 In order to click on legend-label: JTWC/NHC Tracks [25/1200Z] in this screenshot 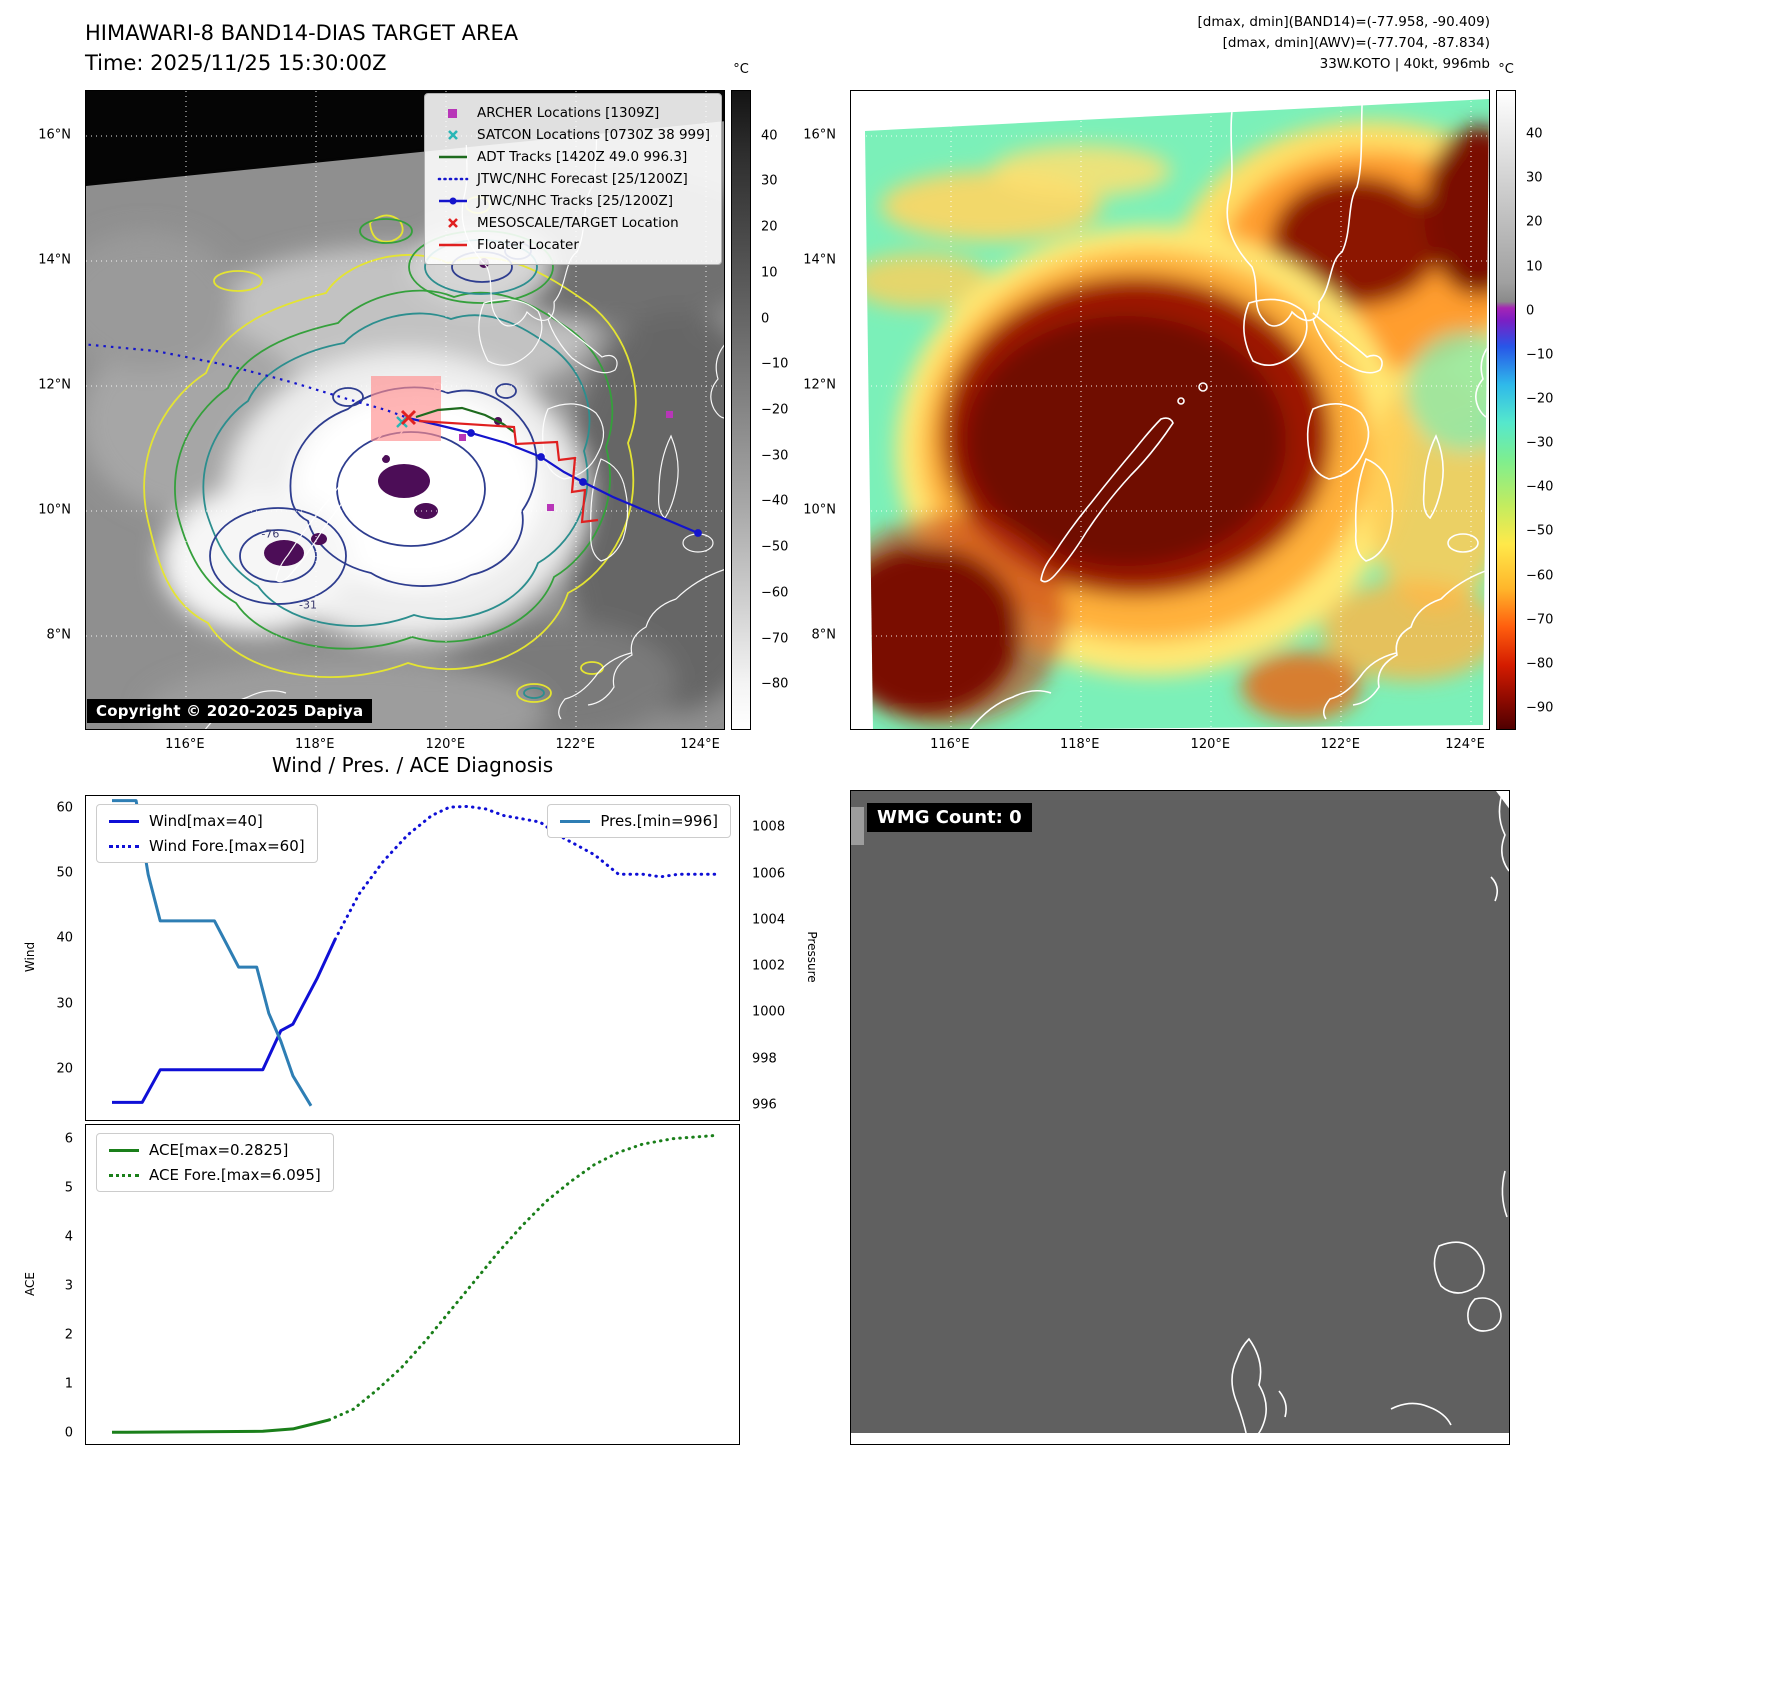, I will do `click(575, 201)`.